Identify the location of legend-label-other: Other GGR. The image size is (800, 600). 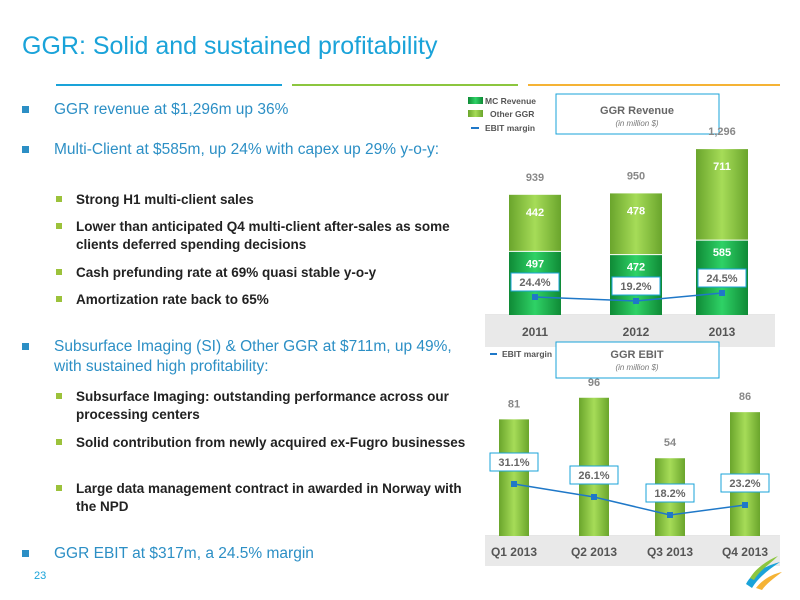
(512, 114).